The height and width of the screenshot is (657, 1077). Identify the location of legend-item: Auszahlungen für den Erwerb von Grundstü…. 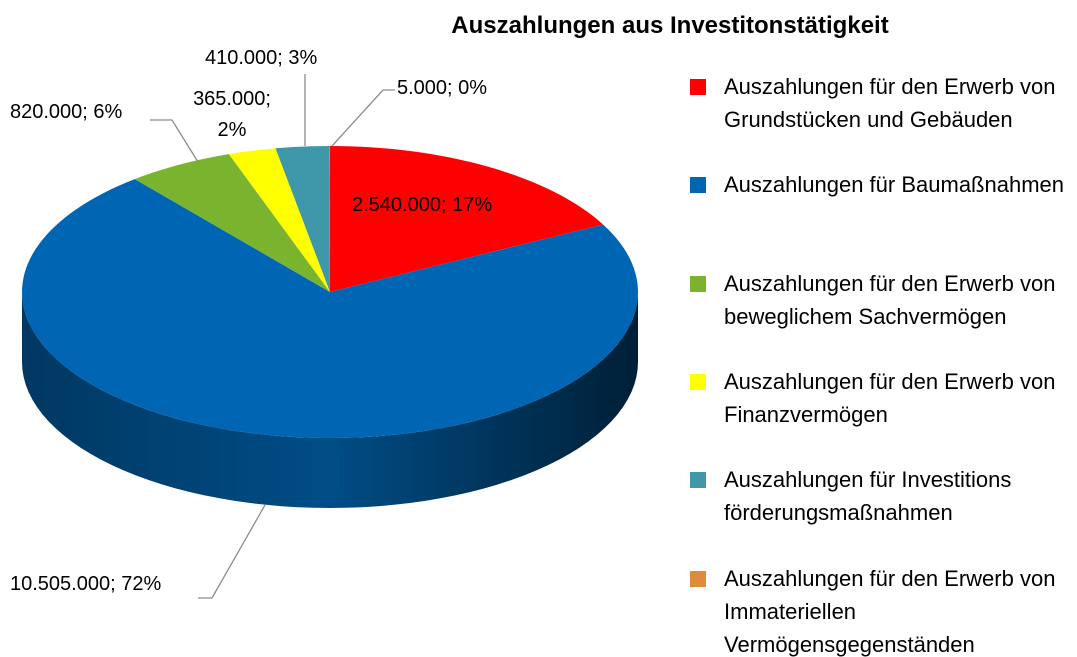
(882, 103).